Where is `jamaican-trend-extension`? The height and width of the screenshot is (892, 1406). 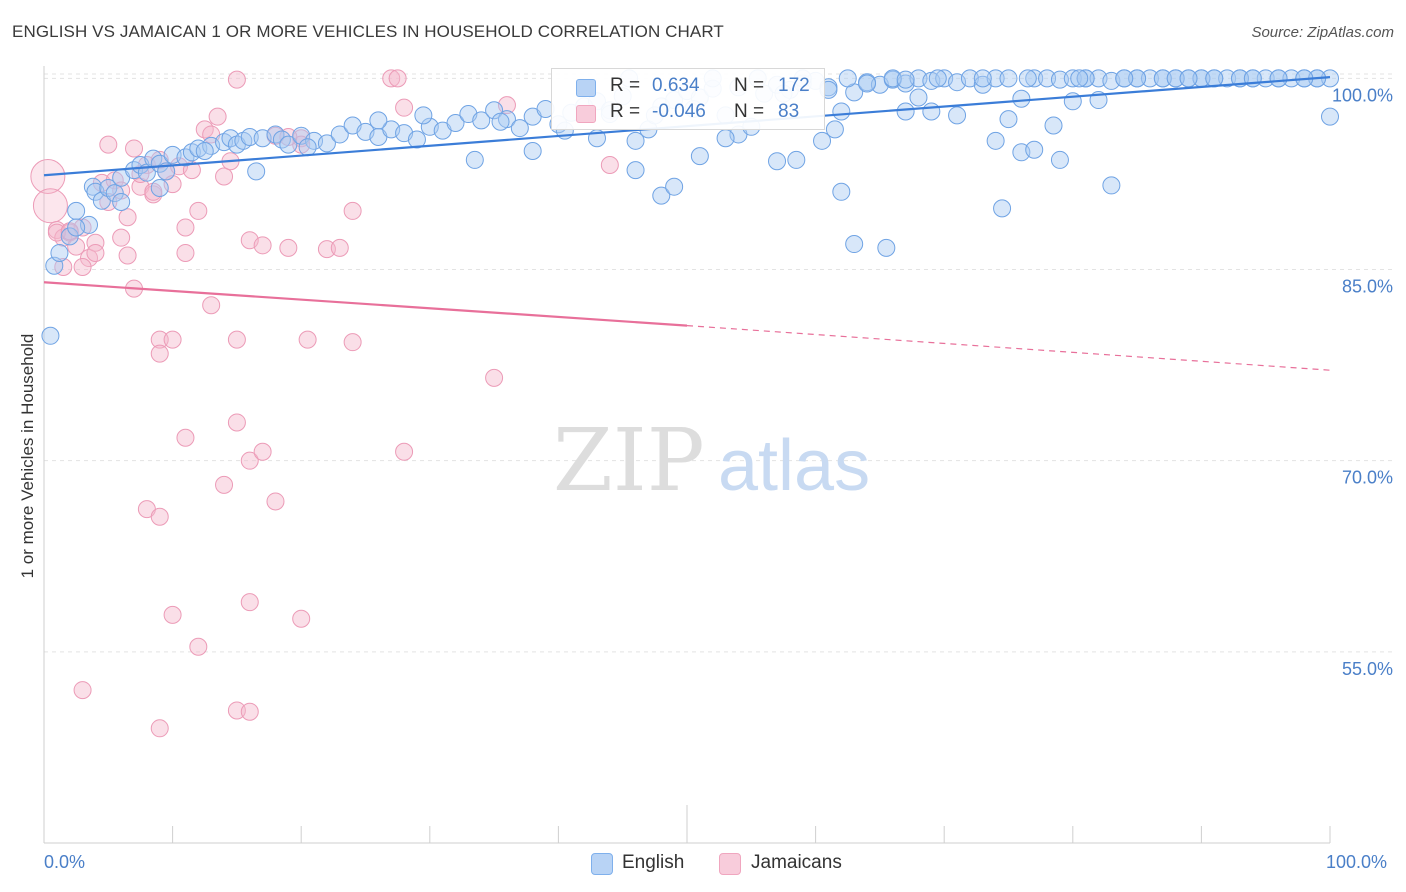 jamaican-trend-extension is located at coordinates (1008, 348).